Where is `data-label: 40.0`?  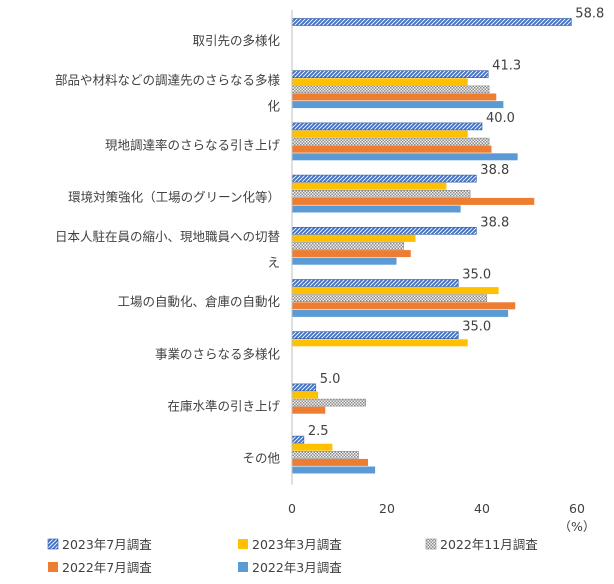
data-label: 40.0 is located at coordinates (500, 118).